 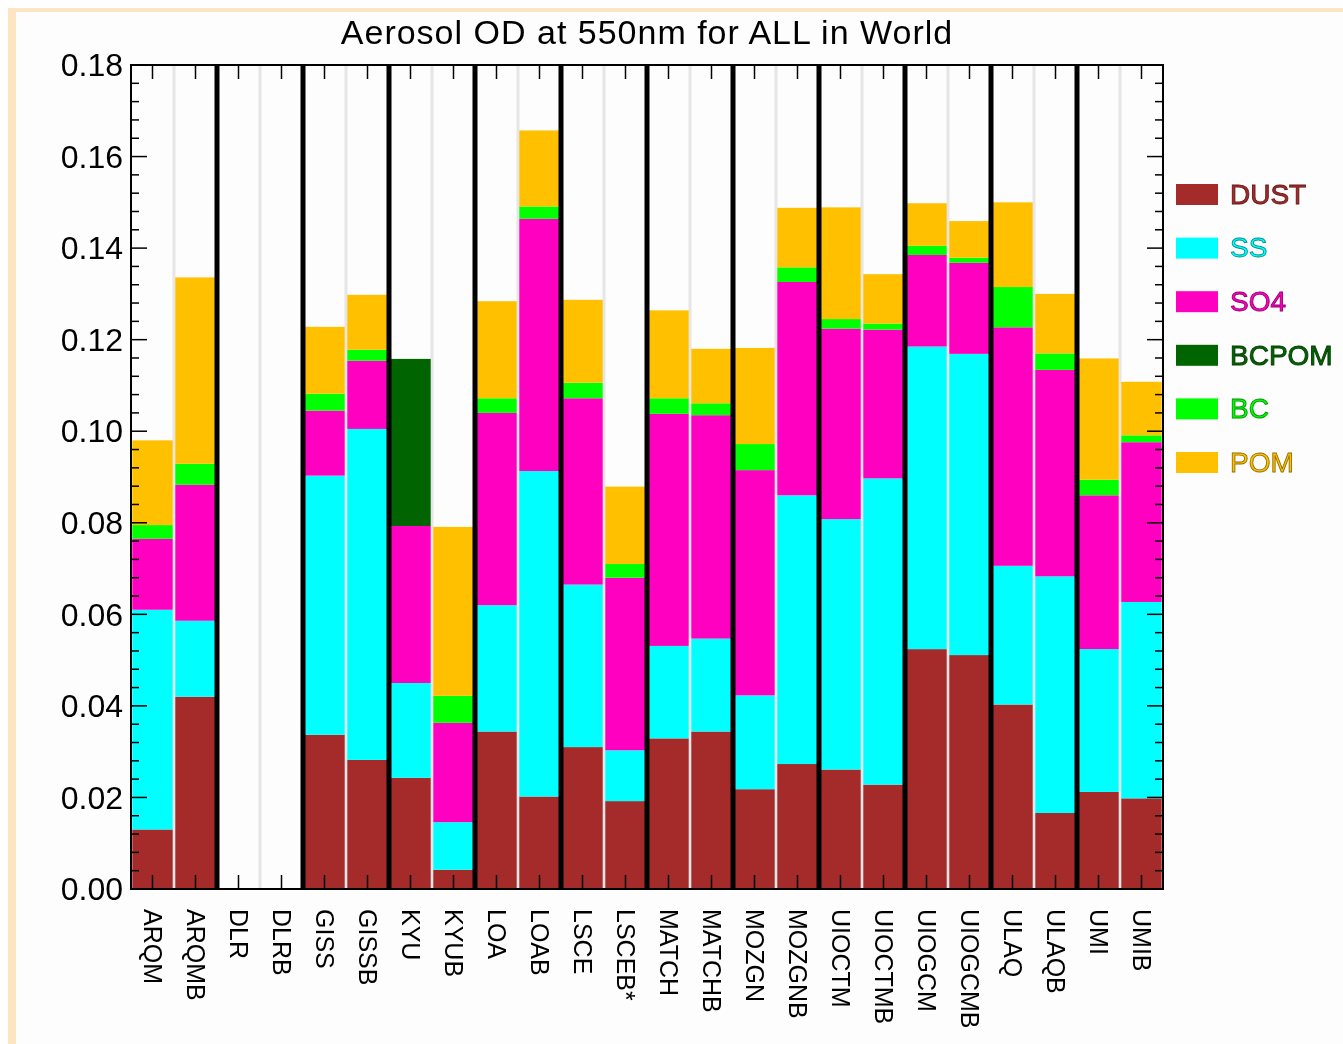 I want to click on chart-title: Aerosol OD at 550nm for ALL in World, so click(x=647, y=32).